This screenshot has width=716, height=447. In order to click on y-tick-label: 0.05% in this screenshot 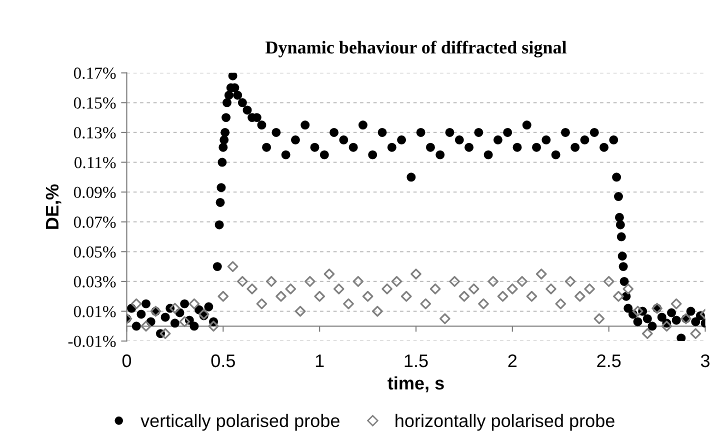, I will do `click(95, 252)`.